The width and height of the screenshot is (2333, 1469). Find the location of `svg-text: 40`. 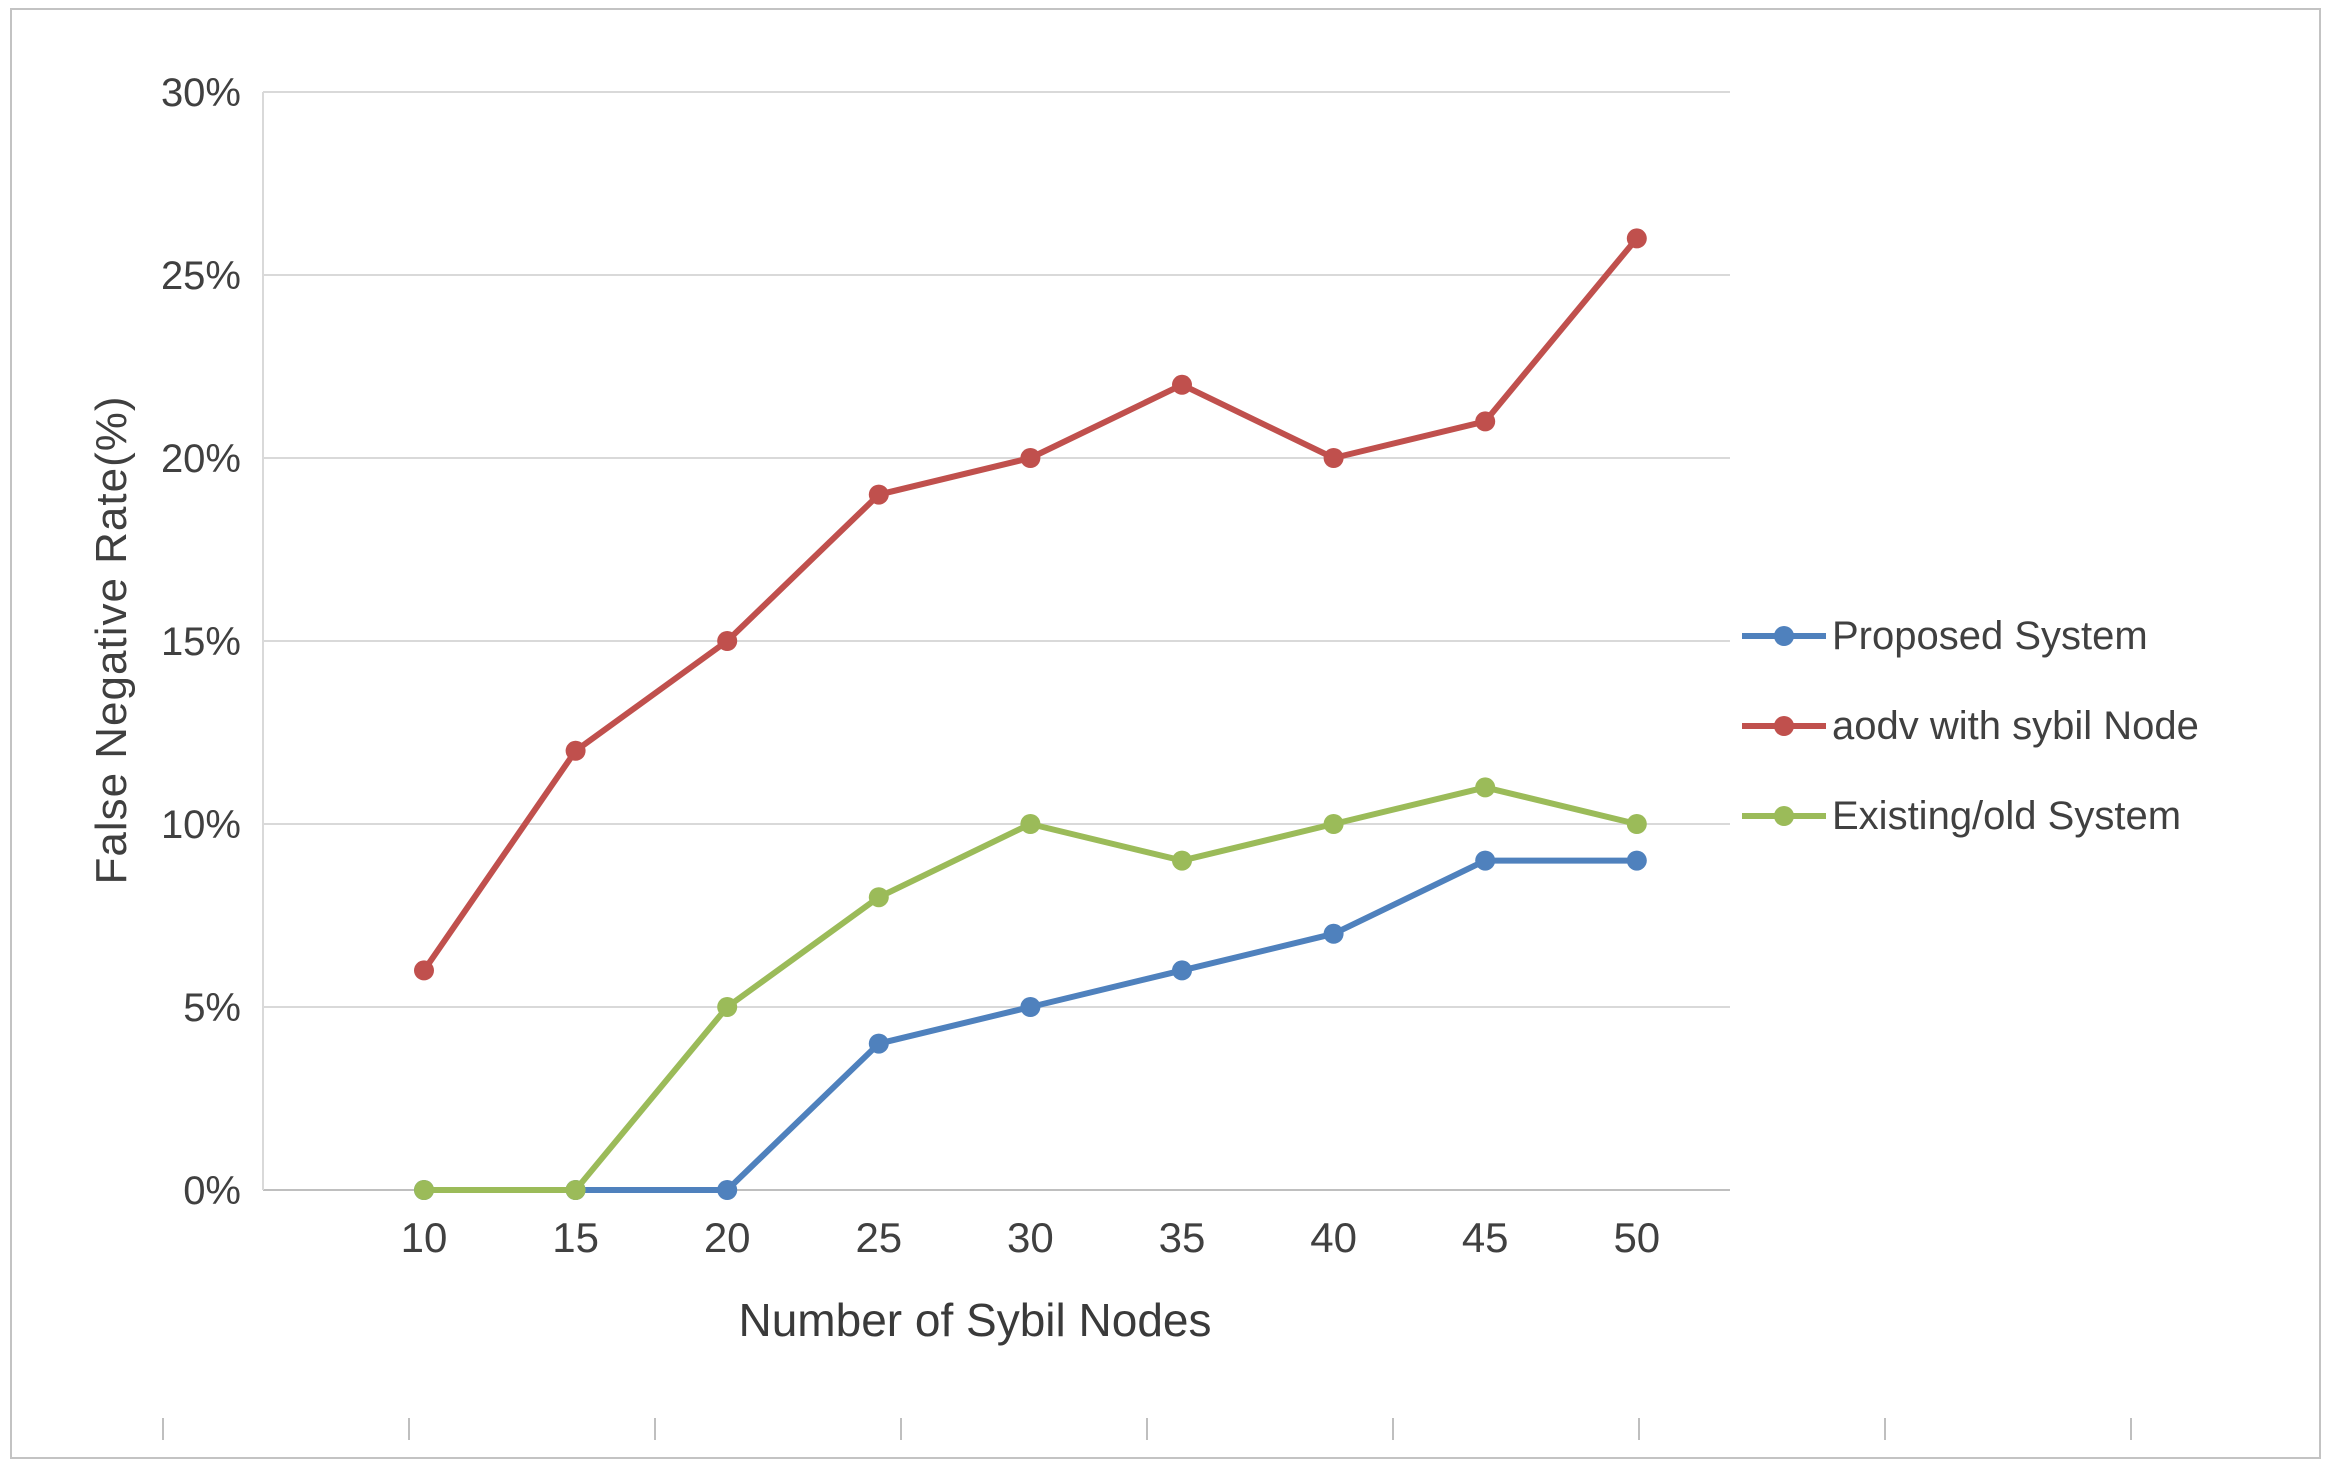

svg-text: 40 is located at coordinates (1333, 1237).